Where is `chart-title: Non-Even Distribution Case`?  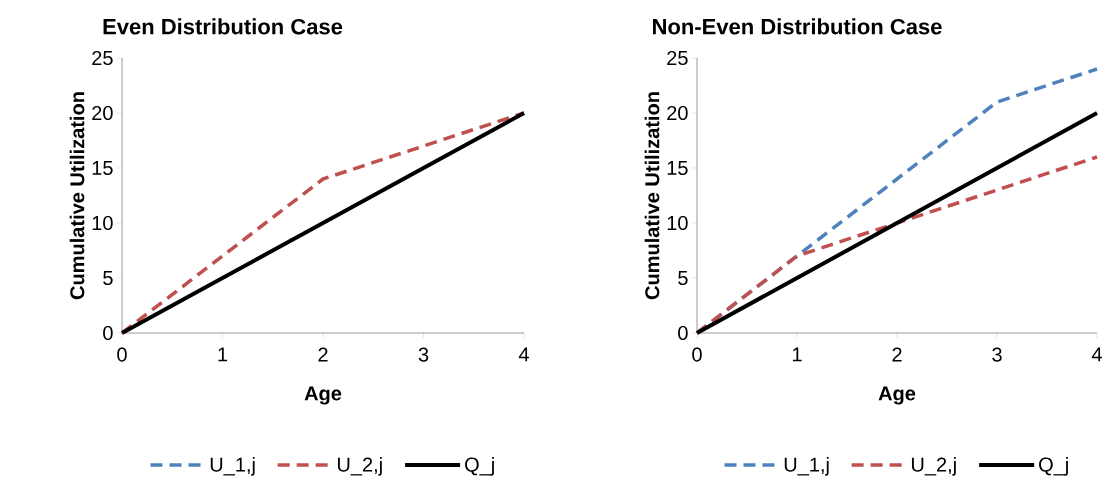
chart-title: Non-Even Distribution Case is located at coordinates (797, 26).